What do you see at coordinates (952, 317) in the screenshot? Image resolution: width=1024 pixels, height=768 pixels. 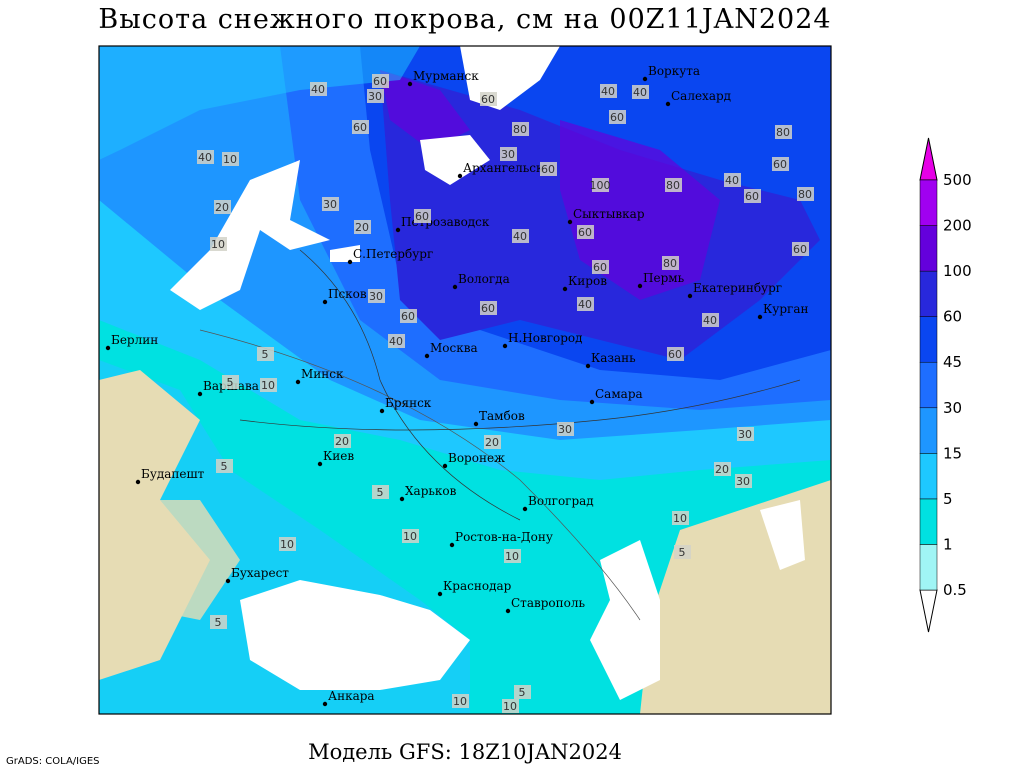 I see `legend-label: 60` at bounding box center [952, 317].